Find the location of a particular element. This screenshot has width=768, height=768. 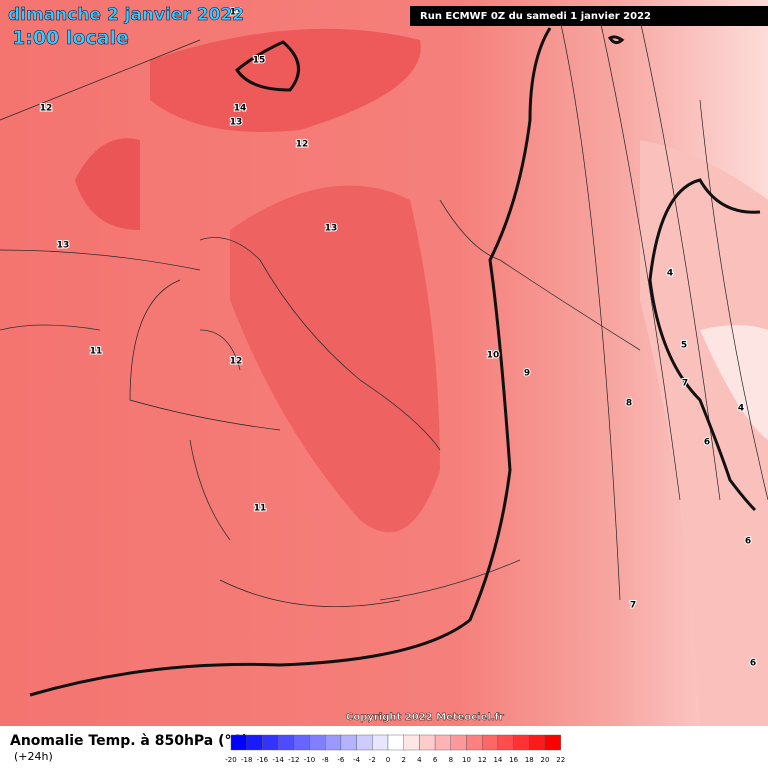

contour-label: 9 is located at coordinates (527, 374).